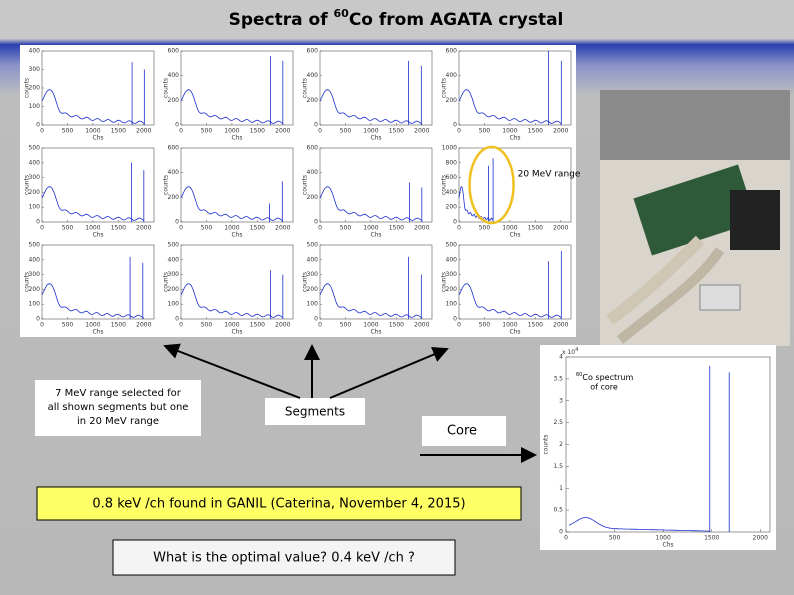 The height and width of the screenshot is (595, 794). What do you see at coordinates (118, 393) in the screenshot?
I see `range-note-line: 7 MeV range selected for` at bounding box center [118, 393].